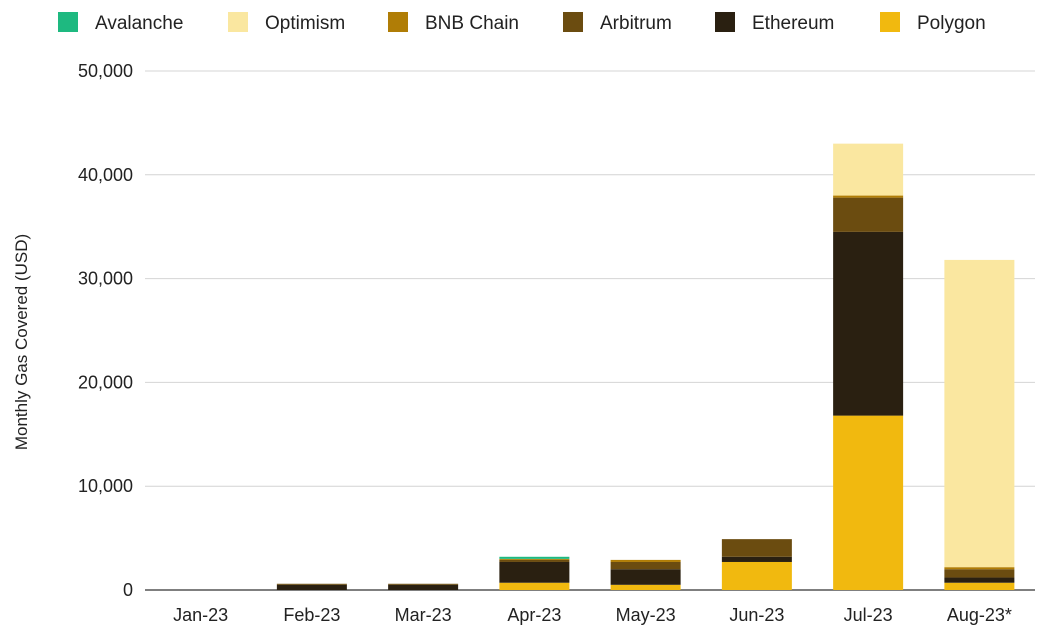 This screenshot has width=1037, height=626. I want to click on y-tick-label: 20,000, so click(105, 382).